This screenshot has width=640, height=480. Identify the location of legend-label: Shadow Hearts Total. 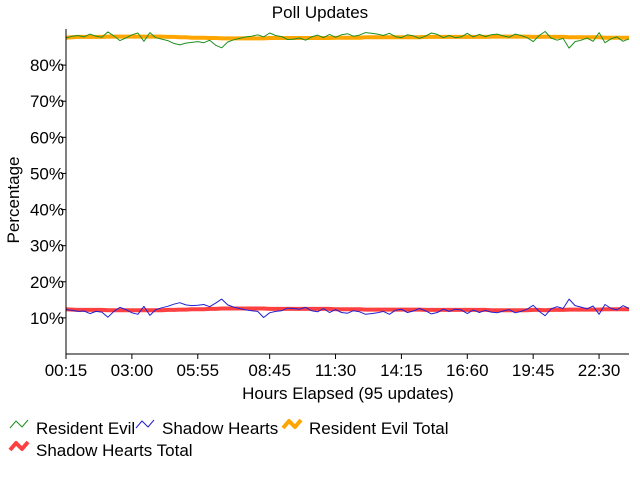
(114, 450).